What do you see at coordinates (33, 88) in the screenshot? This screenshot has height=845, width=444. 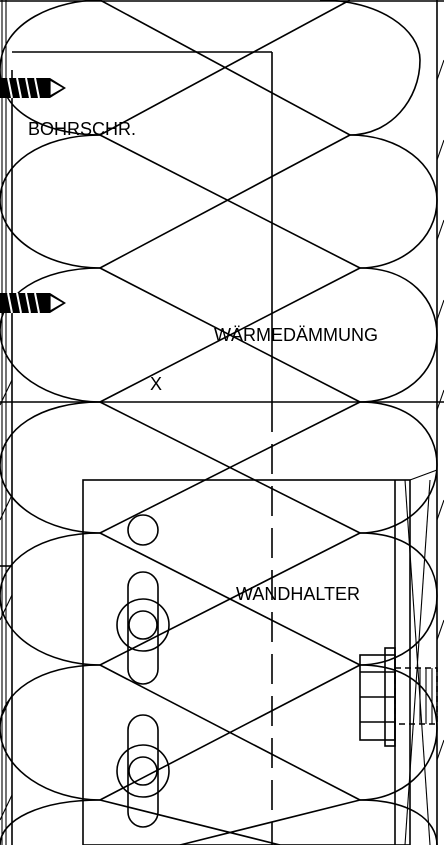 I see `drill-screw-top` at bounding box center [33, 88].